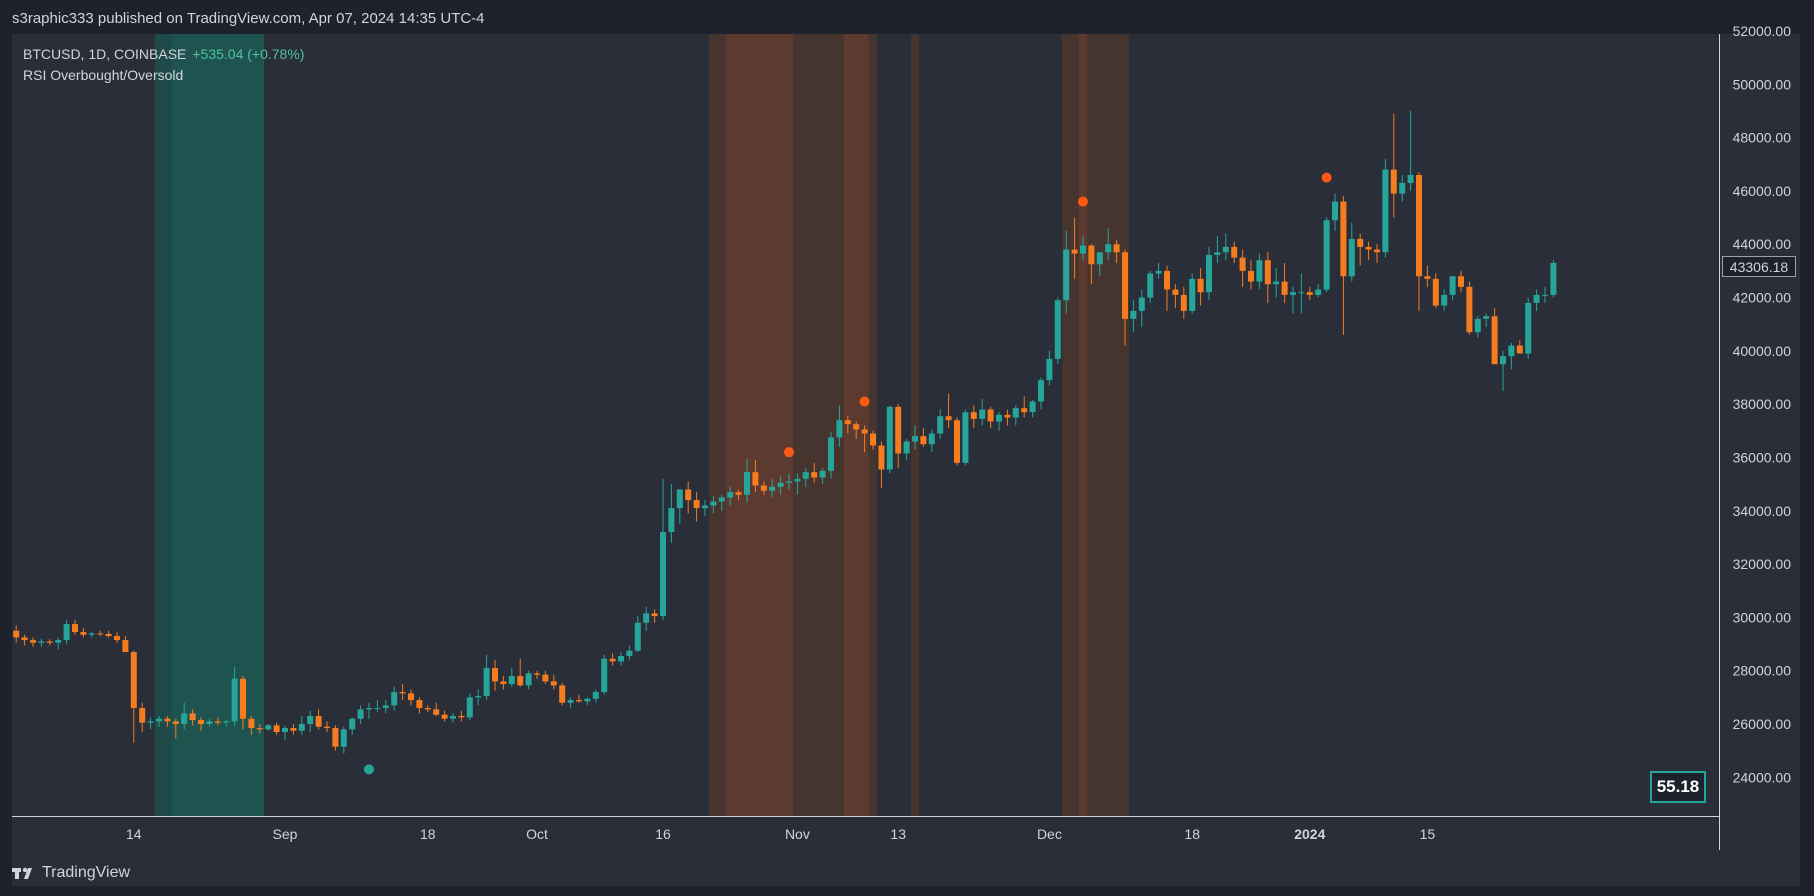 The height and width of the screenshot is (896, 1814). I want to click on y-tick-label: 26000.00, so click(1762, 724).